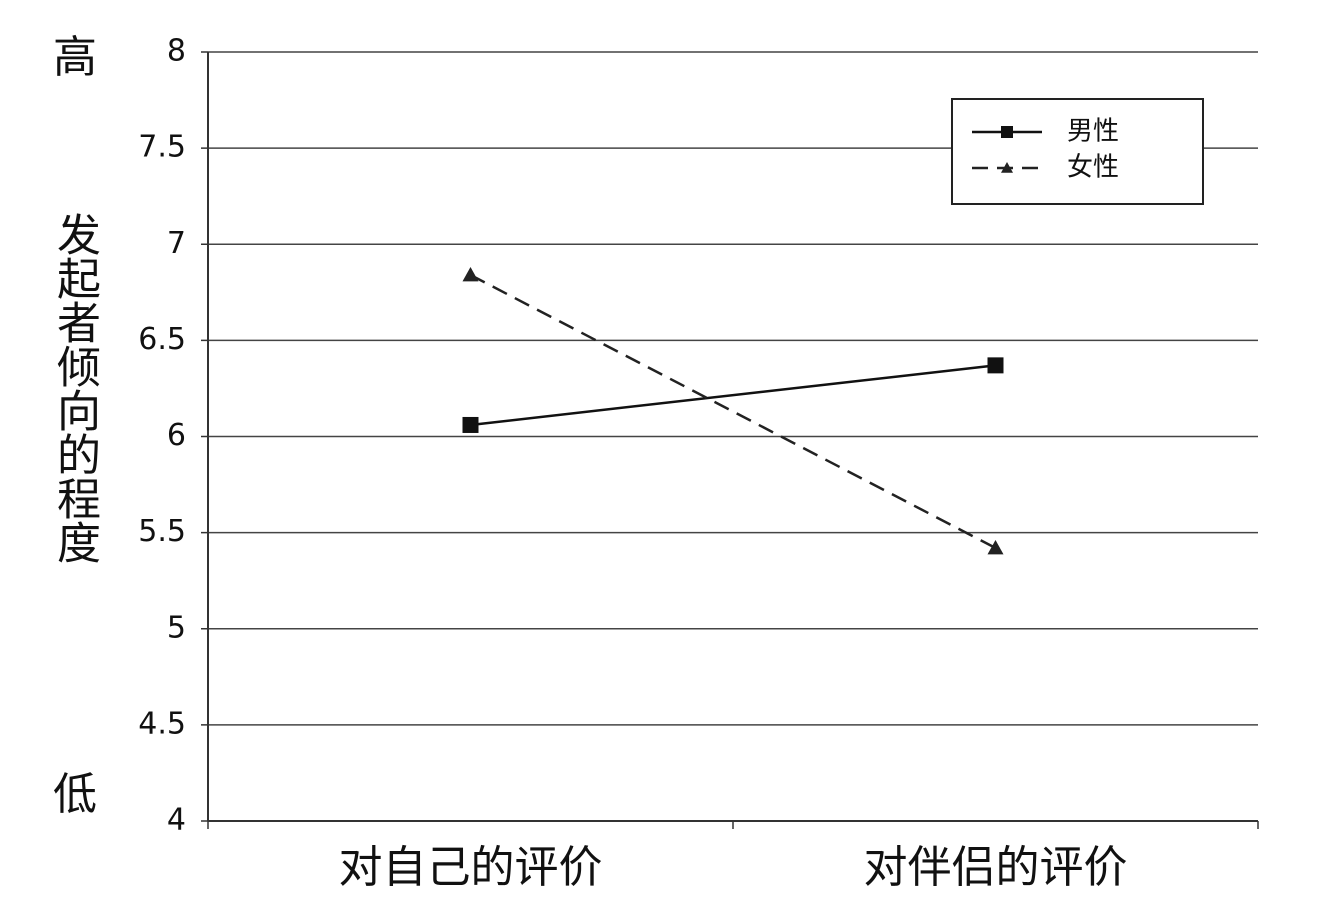 This screenshot has height=922, width=1320. I want to click on x-tick-label: 对自己的评价, so click(471, 867).